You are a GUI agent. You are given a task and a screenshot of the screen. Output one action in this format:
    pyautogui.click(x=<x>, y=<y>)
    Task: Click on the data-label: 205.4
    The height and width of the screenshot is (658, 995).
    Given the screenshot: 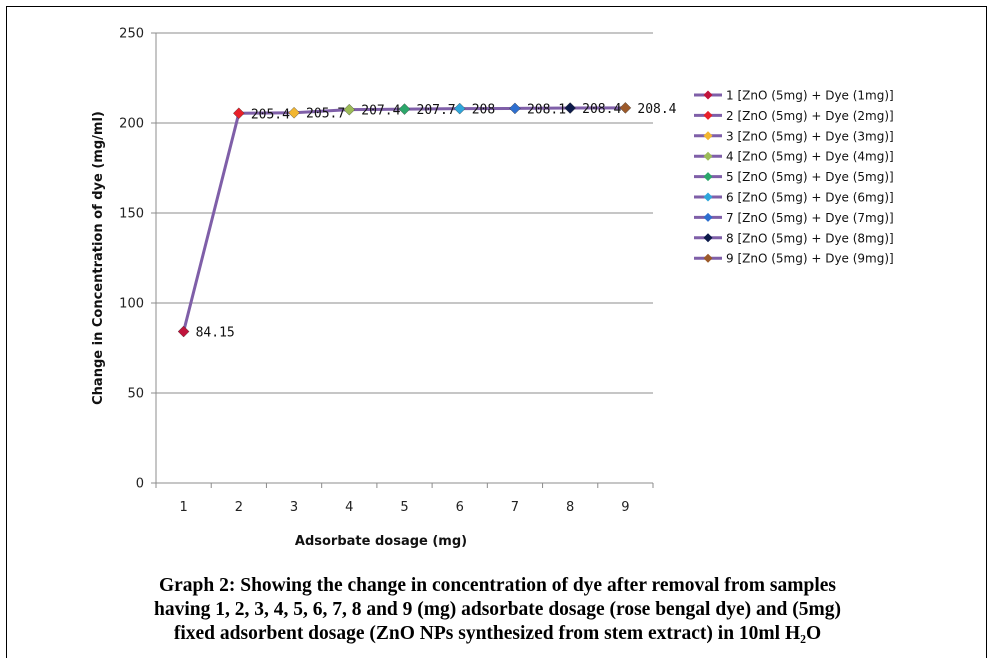 What is the action you would take?
    pyautogui.click(x=270, y=114)
    